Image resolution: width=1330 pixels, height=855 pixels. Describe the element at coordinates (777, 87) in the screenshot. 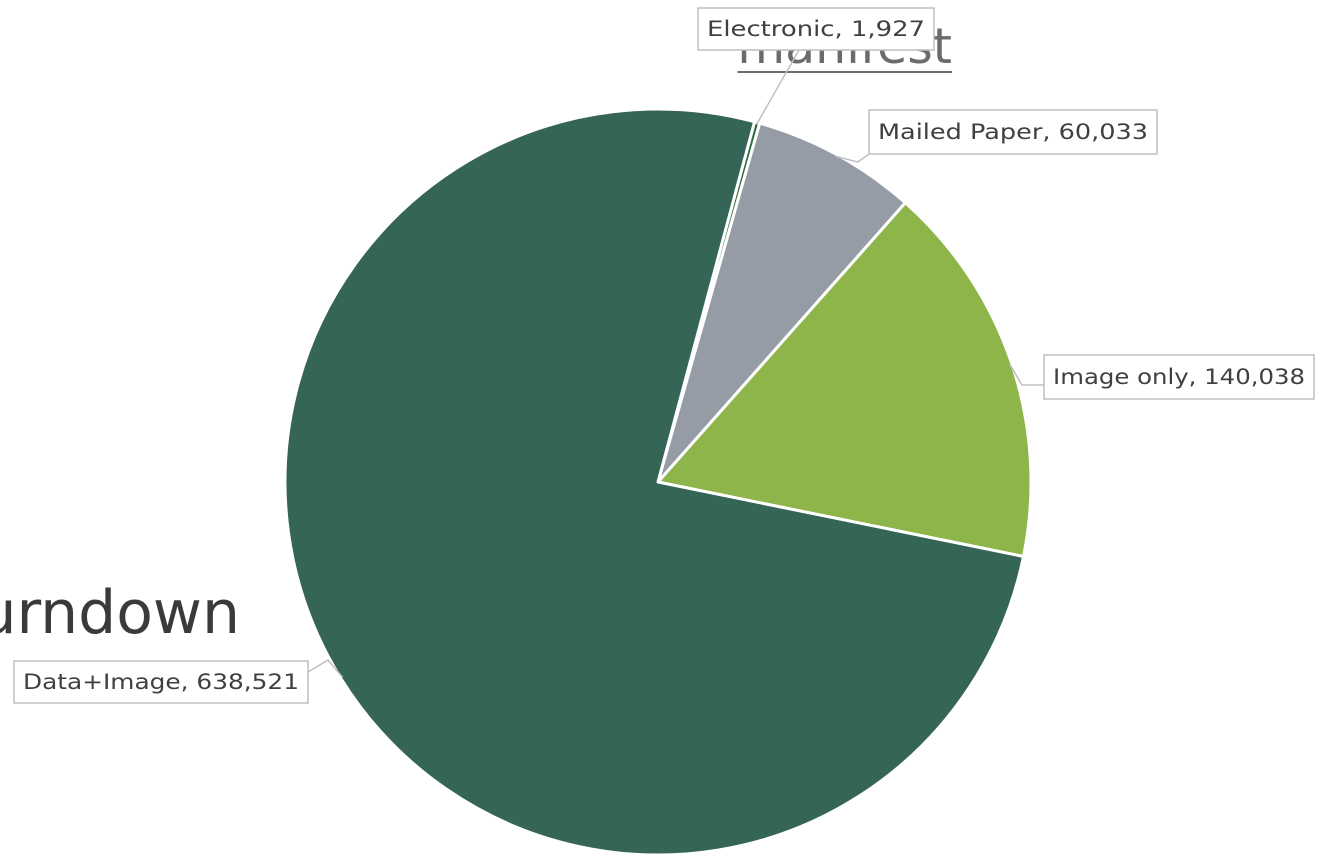

I see `leader-line-electronic` at that location.